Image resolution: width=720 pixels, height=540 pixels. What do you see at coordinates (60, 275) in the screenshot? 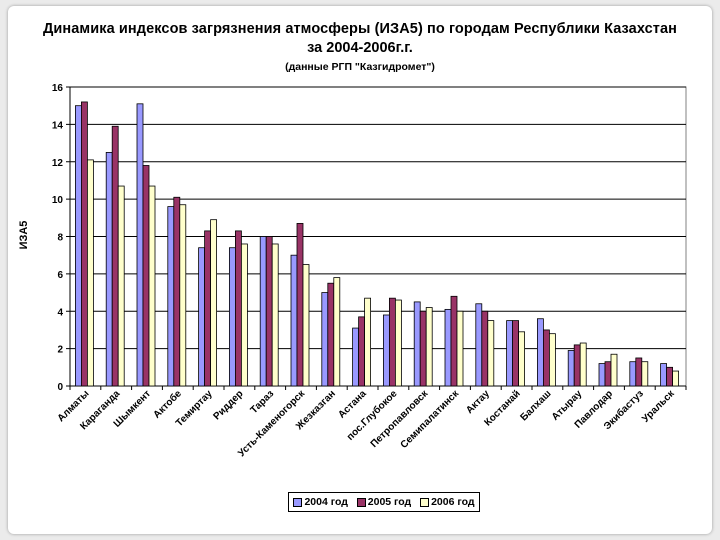
I see `y-tick-label: 6` at bounding box center [60, 275].